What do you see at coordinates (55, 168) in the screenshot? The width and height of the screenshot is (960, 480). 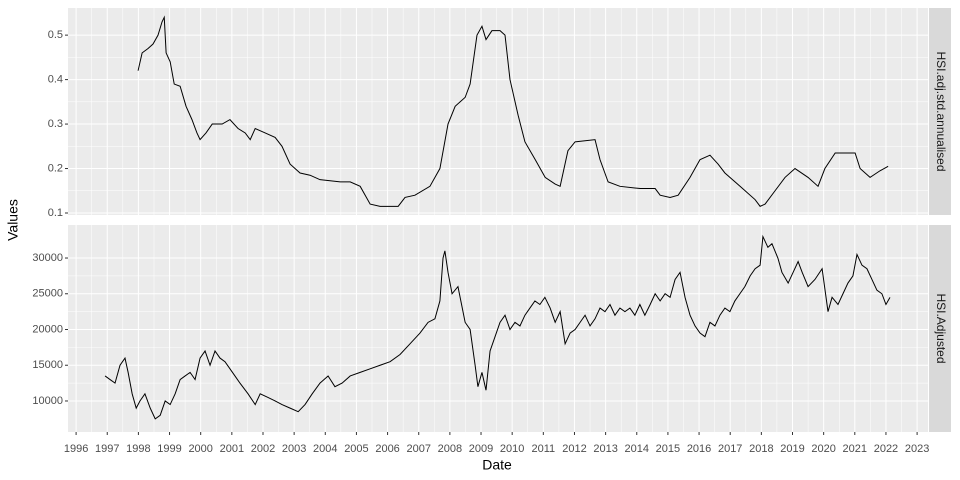 I see `y-tick-label: 0.2` at bounding box center [55, 168].